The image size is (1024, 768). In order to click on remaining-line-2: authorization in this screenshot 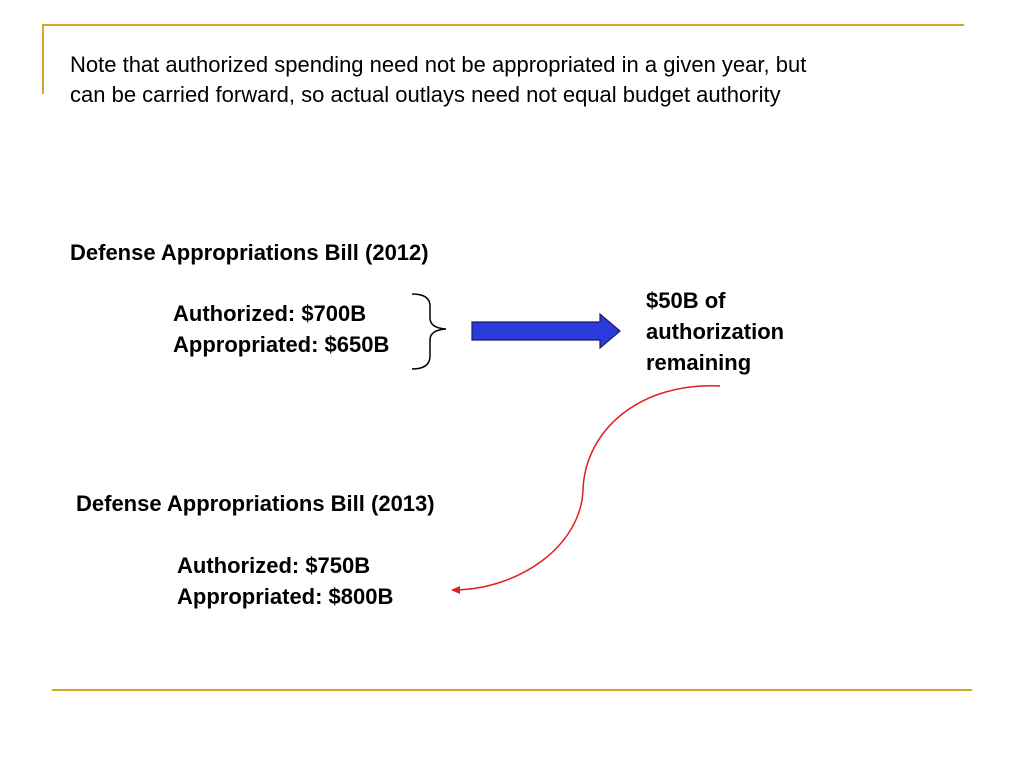, I will do `click(715, 331)`.